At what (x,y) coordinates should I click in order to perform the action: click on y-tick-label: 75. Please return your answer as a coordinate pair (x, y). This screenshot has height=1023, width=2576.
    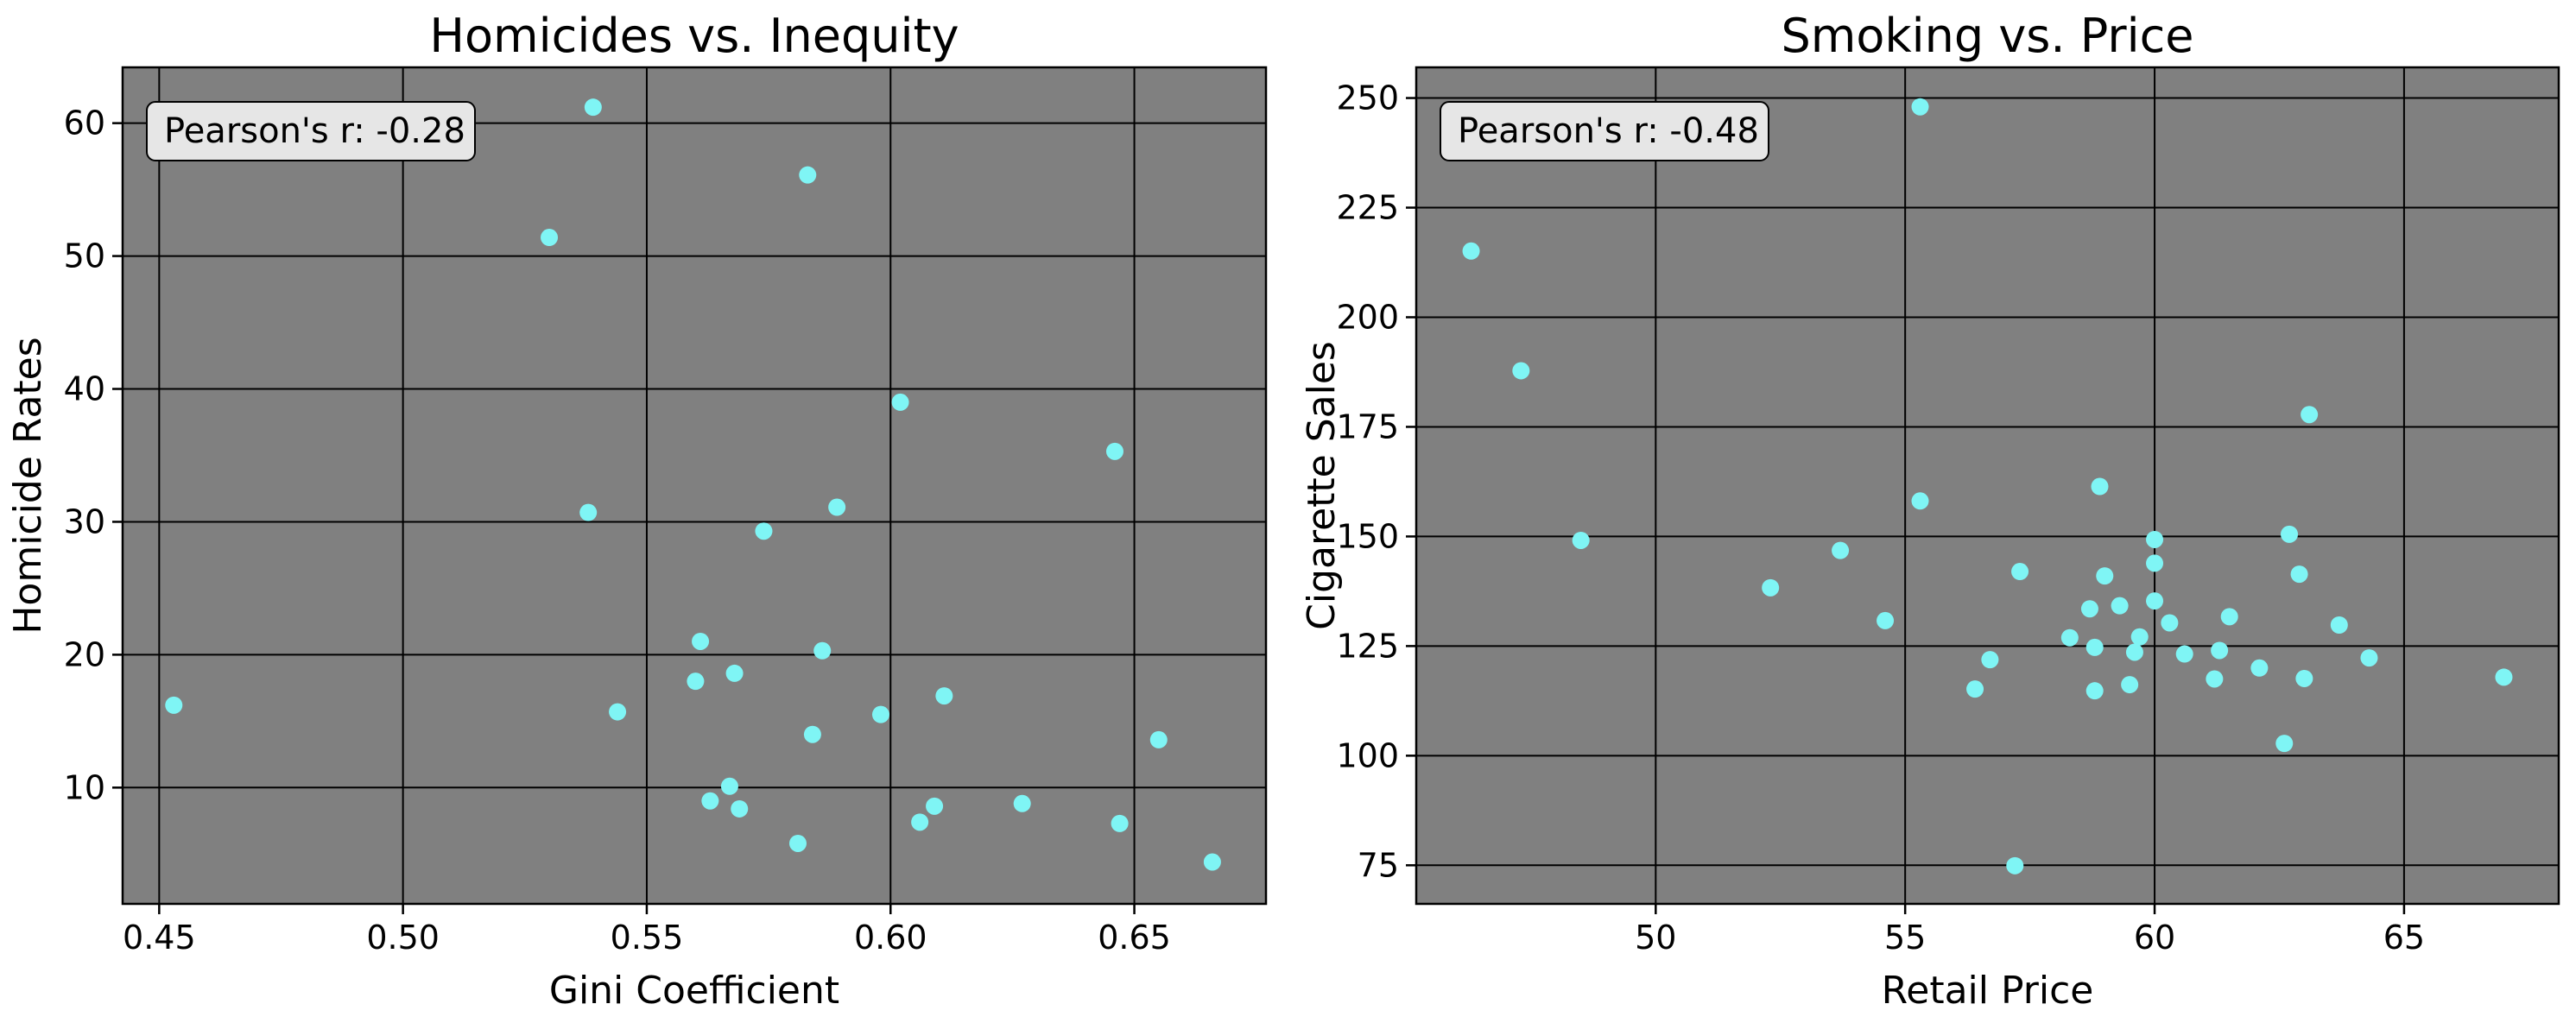
    Looking at the image, I should click on (1378, 865).